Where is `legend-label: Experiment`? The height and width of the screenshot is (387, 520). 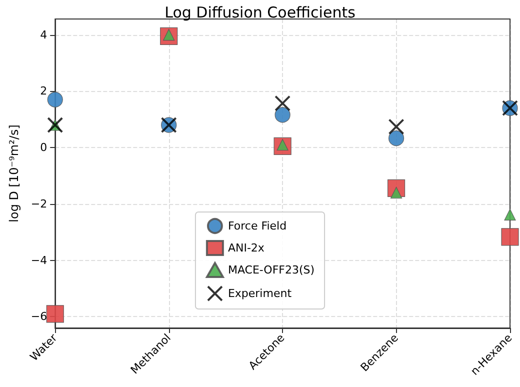
legend-label: Experiment is located at coordinates (260, 293).